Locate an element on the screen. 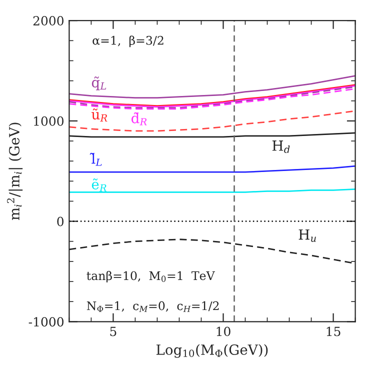 The width and height of the screenshot is (374, 374). annotation: tanβ=10, M$_{0}$=1 TeV is located at coordinates (150, 276).